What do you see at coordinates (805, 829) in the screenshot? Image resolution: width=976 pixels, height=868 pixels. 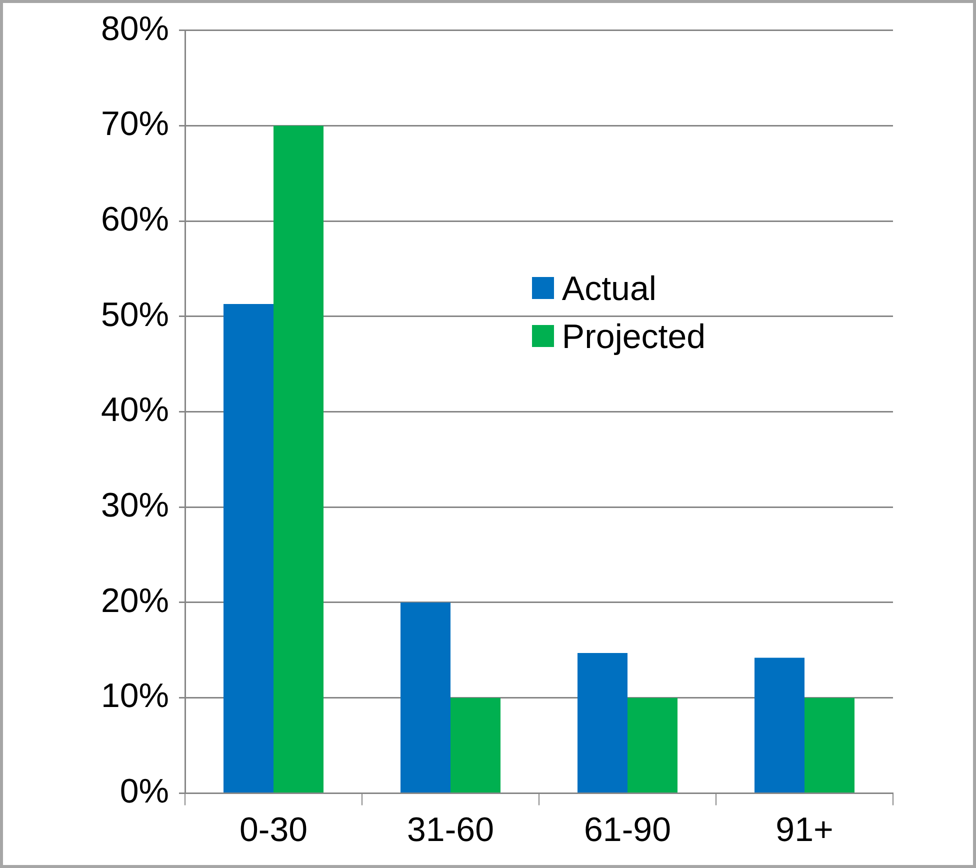 I see `x-tick-label: 91+` at bounding box center [805, 829].